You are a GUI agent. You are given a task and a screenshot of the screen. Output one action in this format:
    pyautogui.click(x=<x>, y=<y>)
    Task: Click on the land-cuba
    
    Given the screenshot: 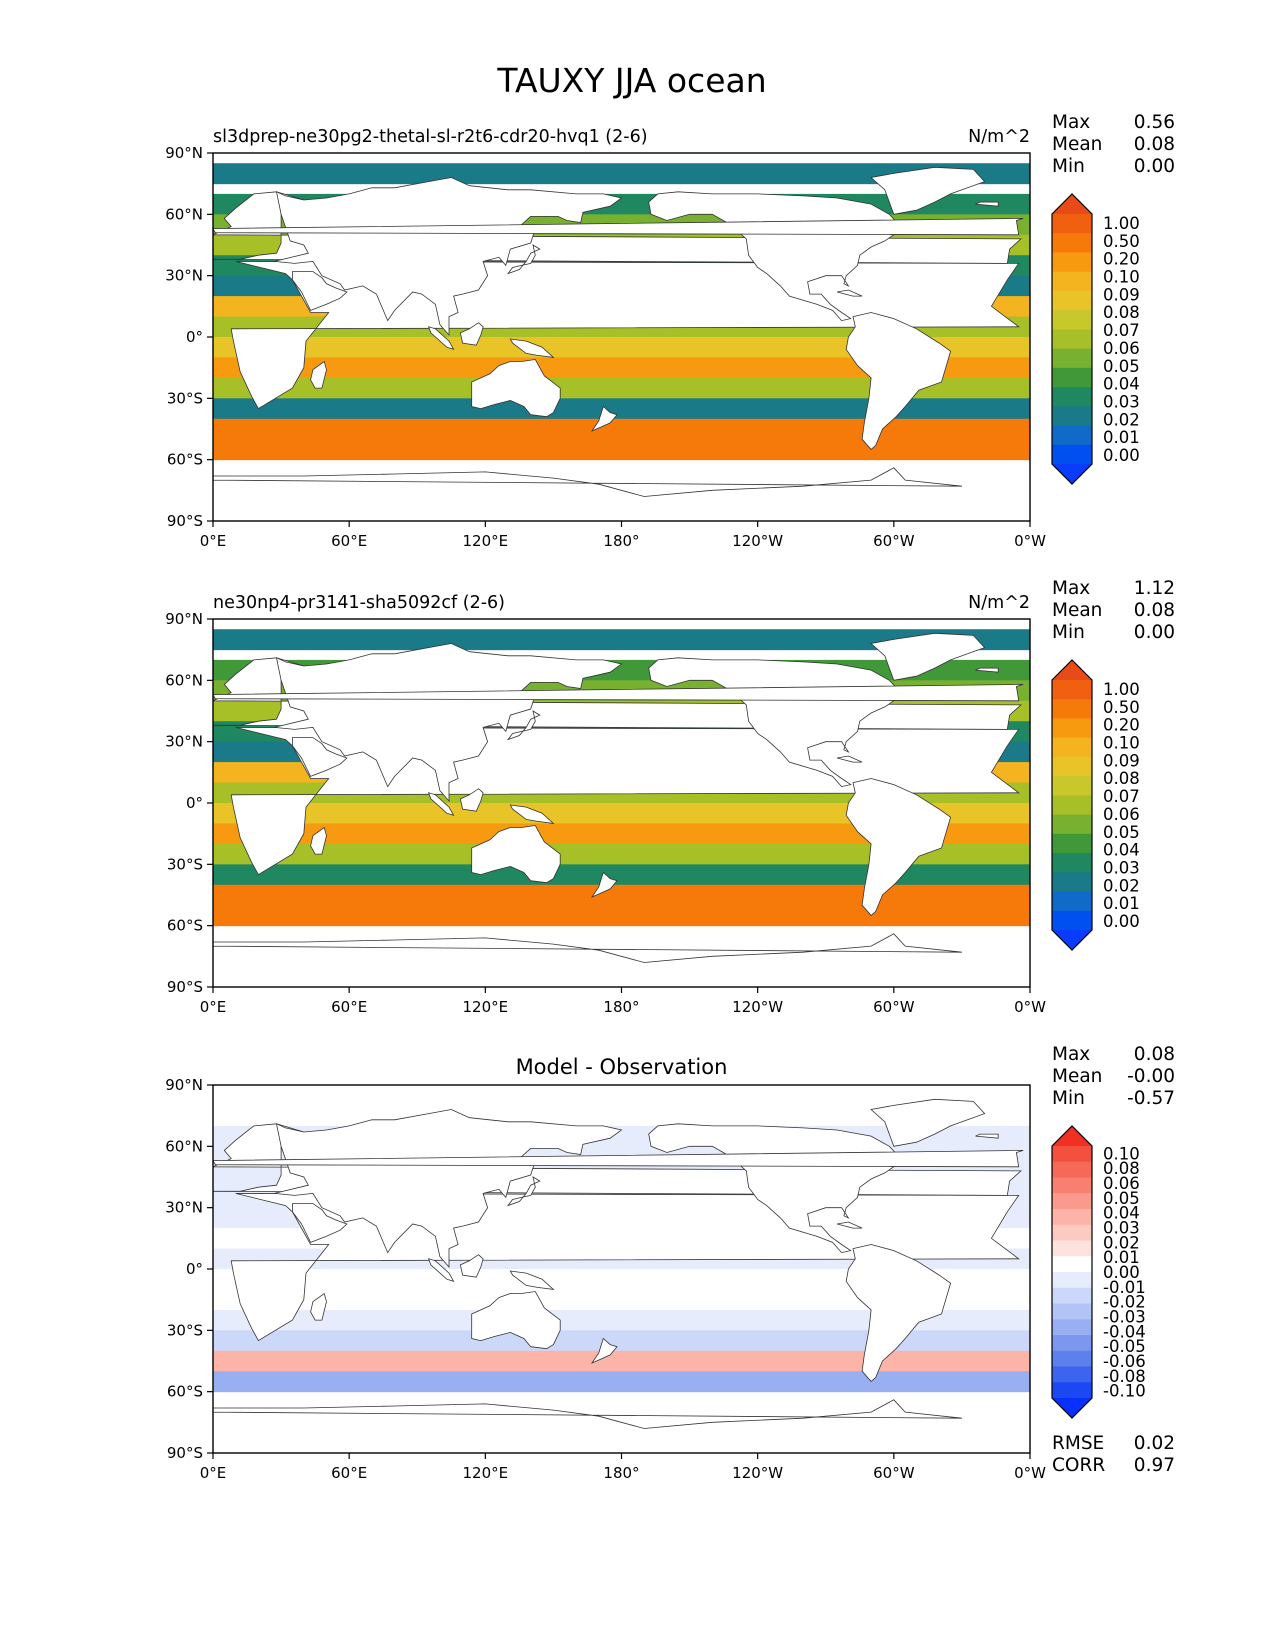 What is the action you would take?
    pyautogui.click(x=850, y=1225)
    